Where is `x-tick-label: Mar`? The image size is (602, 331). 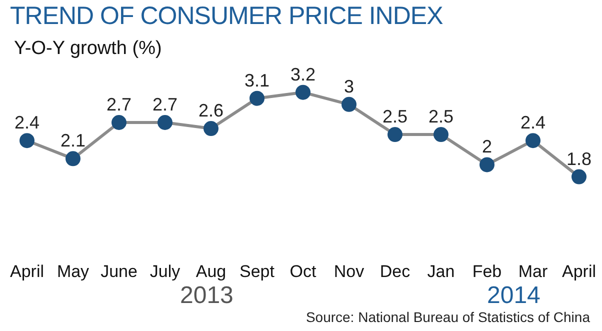 x-tick-label: Mar is located at coordinates (533, 272).